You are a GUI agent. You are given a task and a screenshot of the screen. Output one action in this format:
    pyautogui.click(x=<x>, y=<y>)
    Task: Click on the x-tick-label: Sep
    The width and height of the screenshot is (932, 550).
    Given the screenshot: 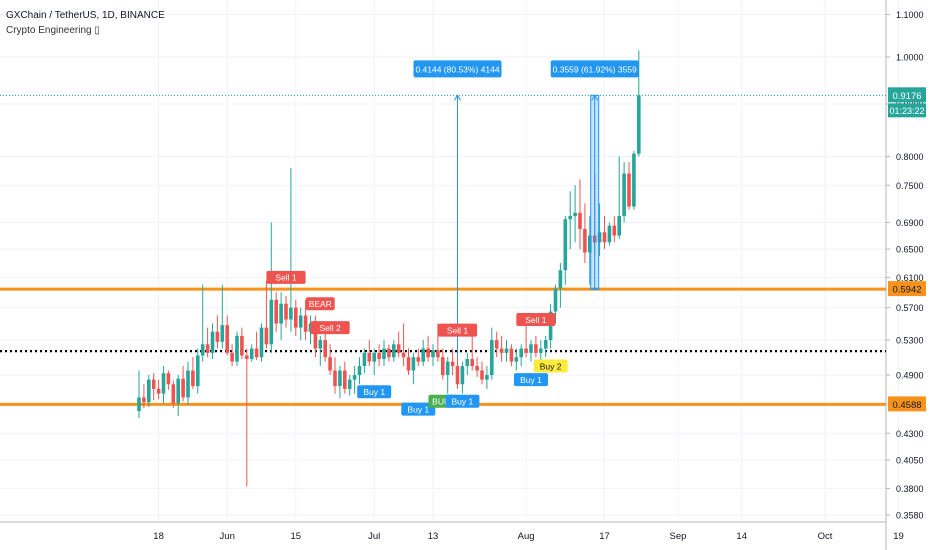 What is the action you would take?
    pyautogui.click(x=678, y=536)
    